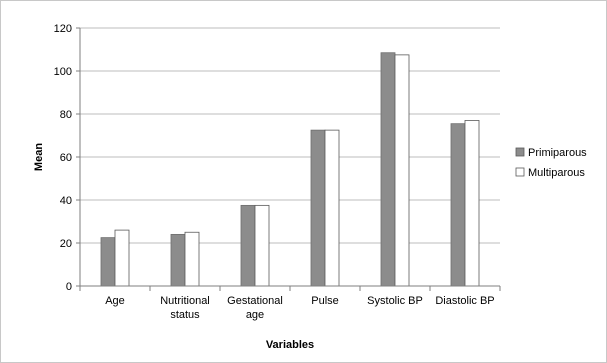 This screenshot has width=607, height=363. Describe the element at coordinates (69, 287) in the screenshot. I see `y-tick-label: 0` at that location.